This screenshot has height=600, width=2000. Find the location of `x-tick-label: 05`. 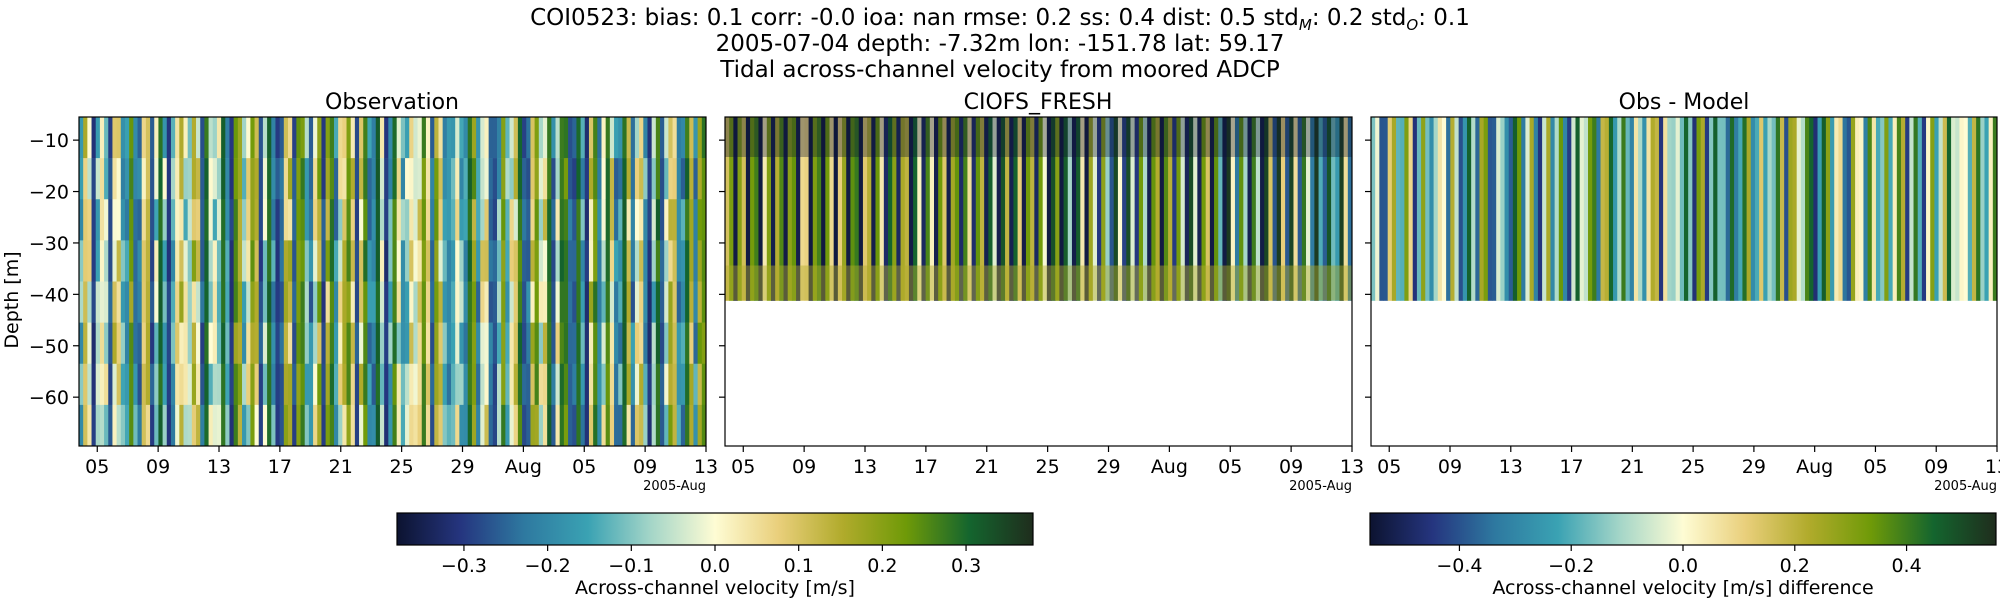

x-tick-label: 05 is located at coordinates (743, 467).